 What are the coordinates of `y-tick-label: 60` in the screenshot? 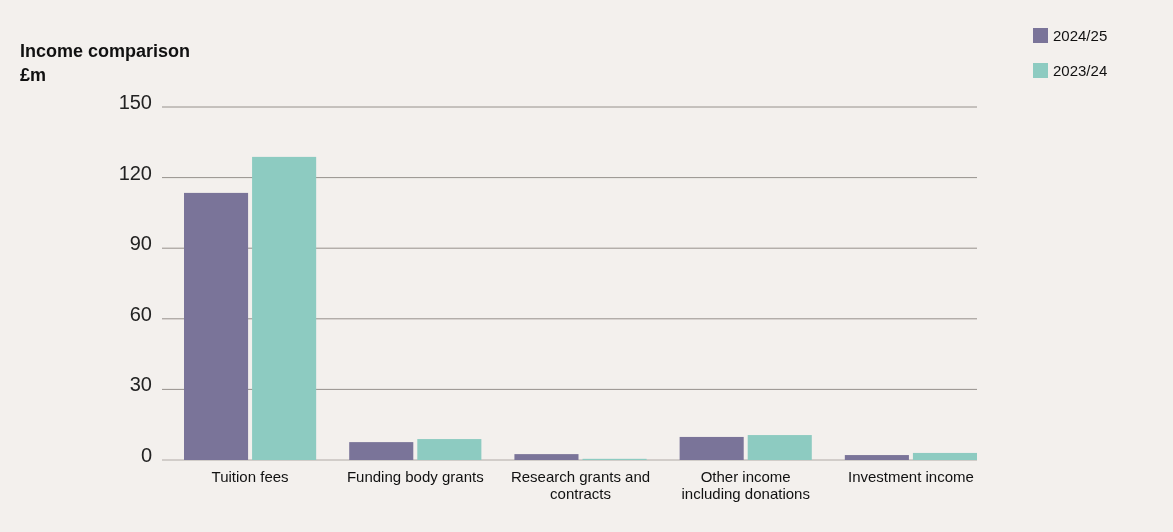 It's located at (140, 313).